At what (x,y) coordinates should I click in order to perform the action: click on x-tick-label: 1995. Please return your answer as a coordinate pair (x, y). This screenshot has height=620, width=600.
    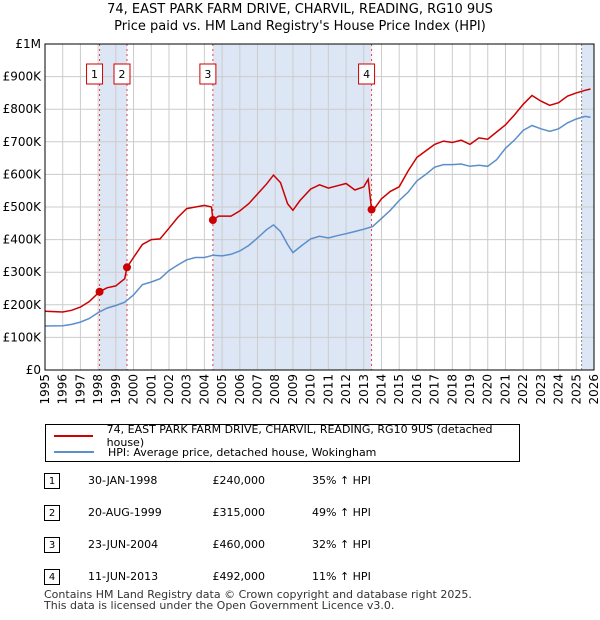
    Looking at the image, I should click on (45, 389).